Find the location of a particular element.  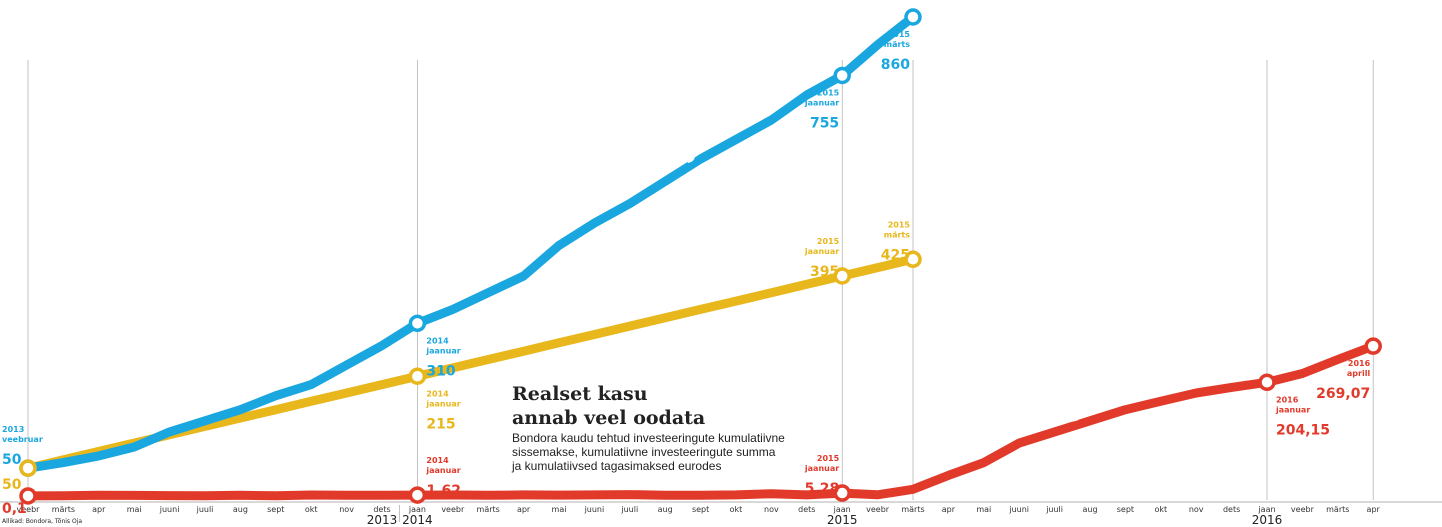

annotation-value: 860 is located at coordinates (895, 65).